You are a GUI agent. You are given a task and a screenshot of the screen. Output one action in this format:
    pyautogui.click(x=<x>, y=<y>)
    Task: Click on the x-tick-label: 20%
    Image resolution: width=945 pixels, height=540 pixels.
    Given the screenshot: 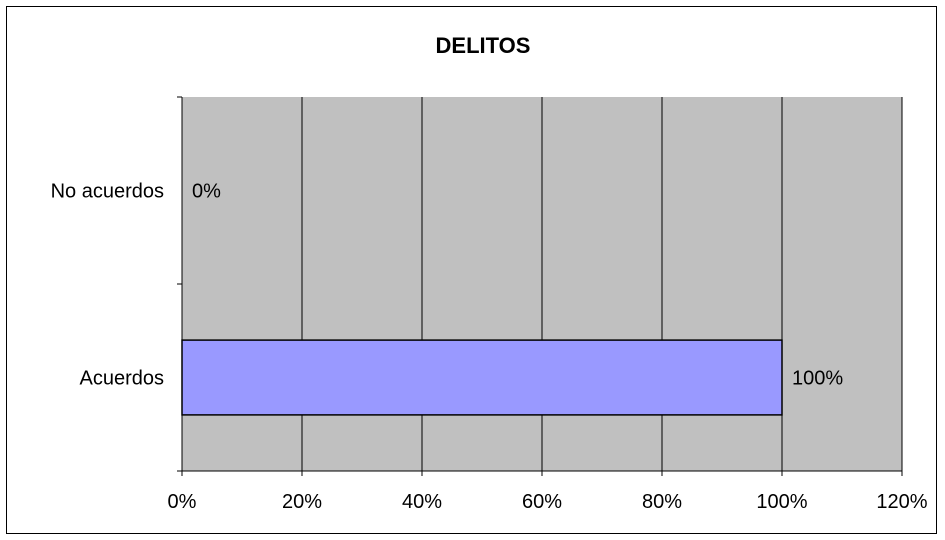 What is the action you would take?
    pyautogui.click(x=302, y=502)
    